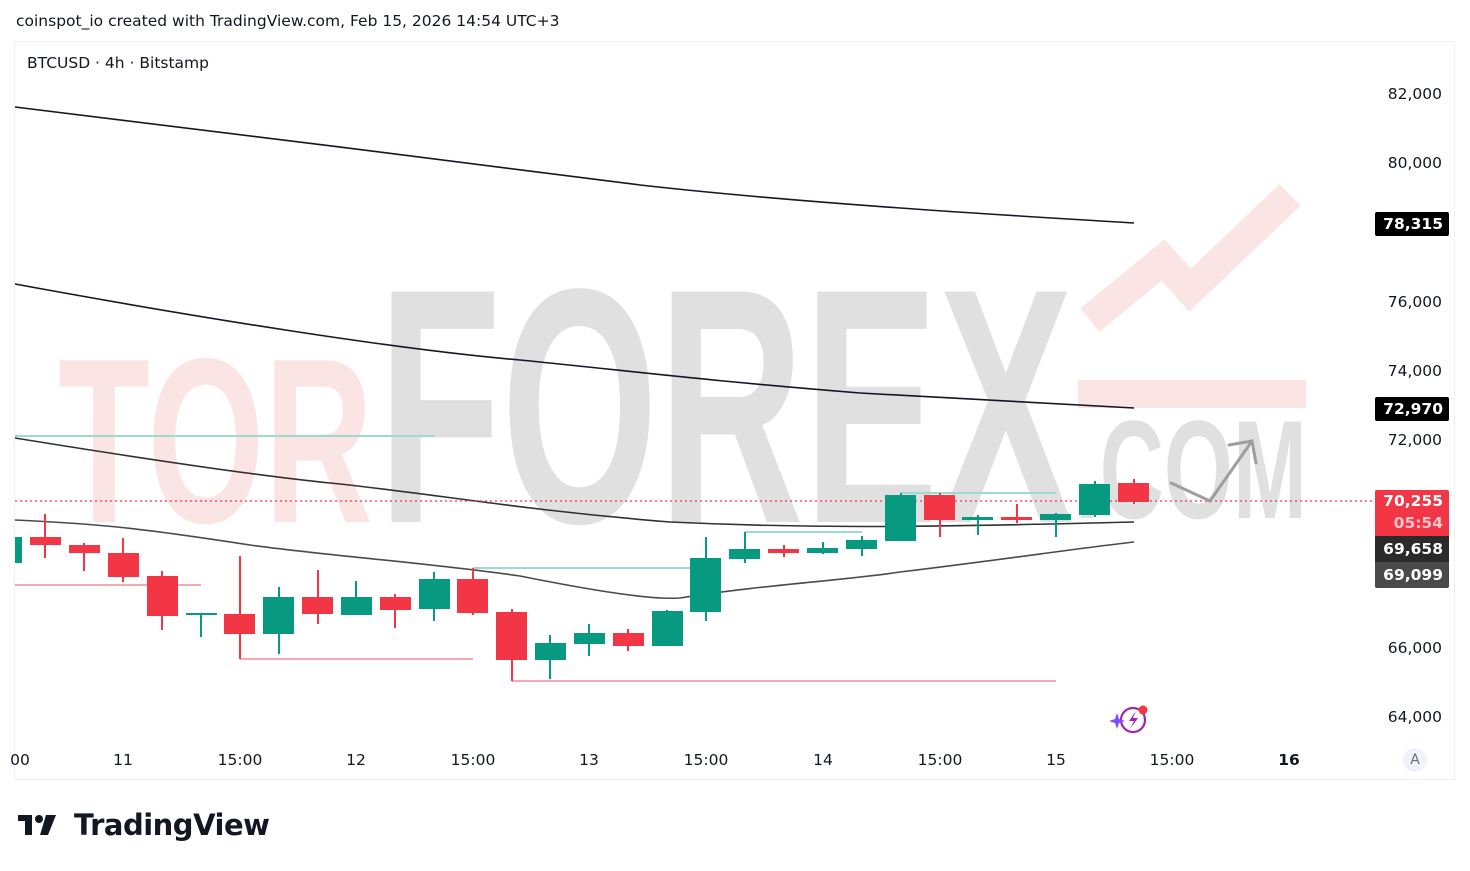 This screenshot has width=1470, height=871. I want to click on svg-text: .COM, so click(1191, 469).